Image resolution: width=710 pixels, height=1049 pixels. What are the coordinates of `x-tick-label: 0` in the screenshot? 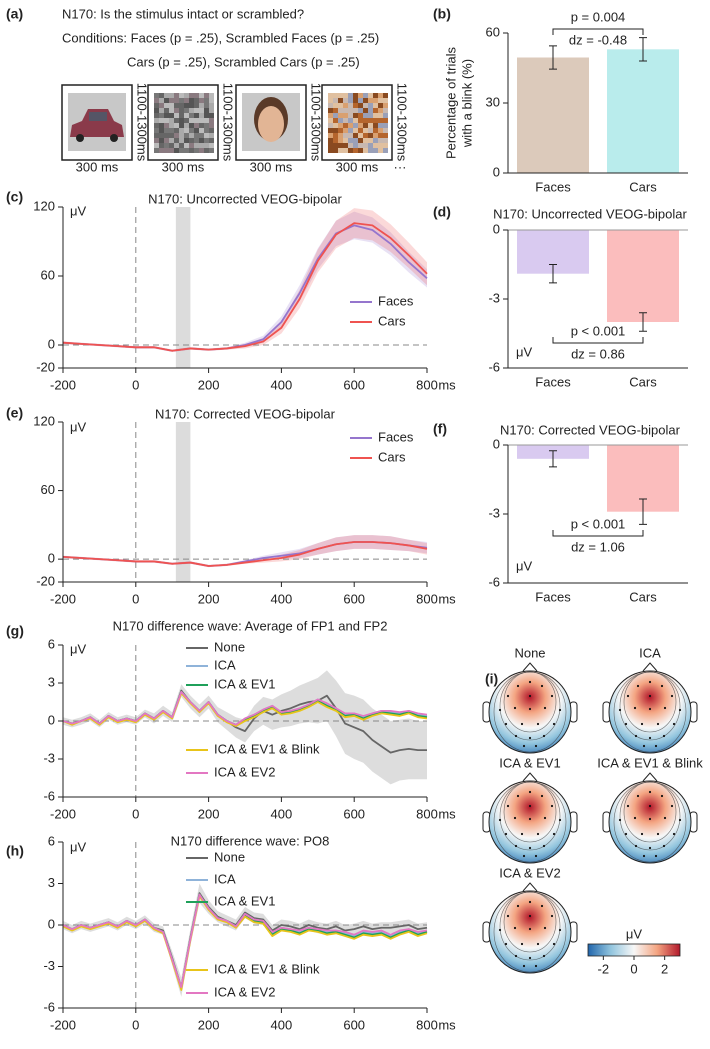 It's located at (135, 598).